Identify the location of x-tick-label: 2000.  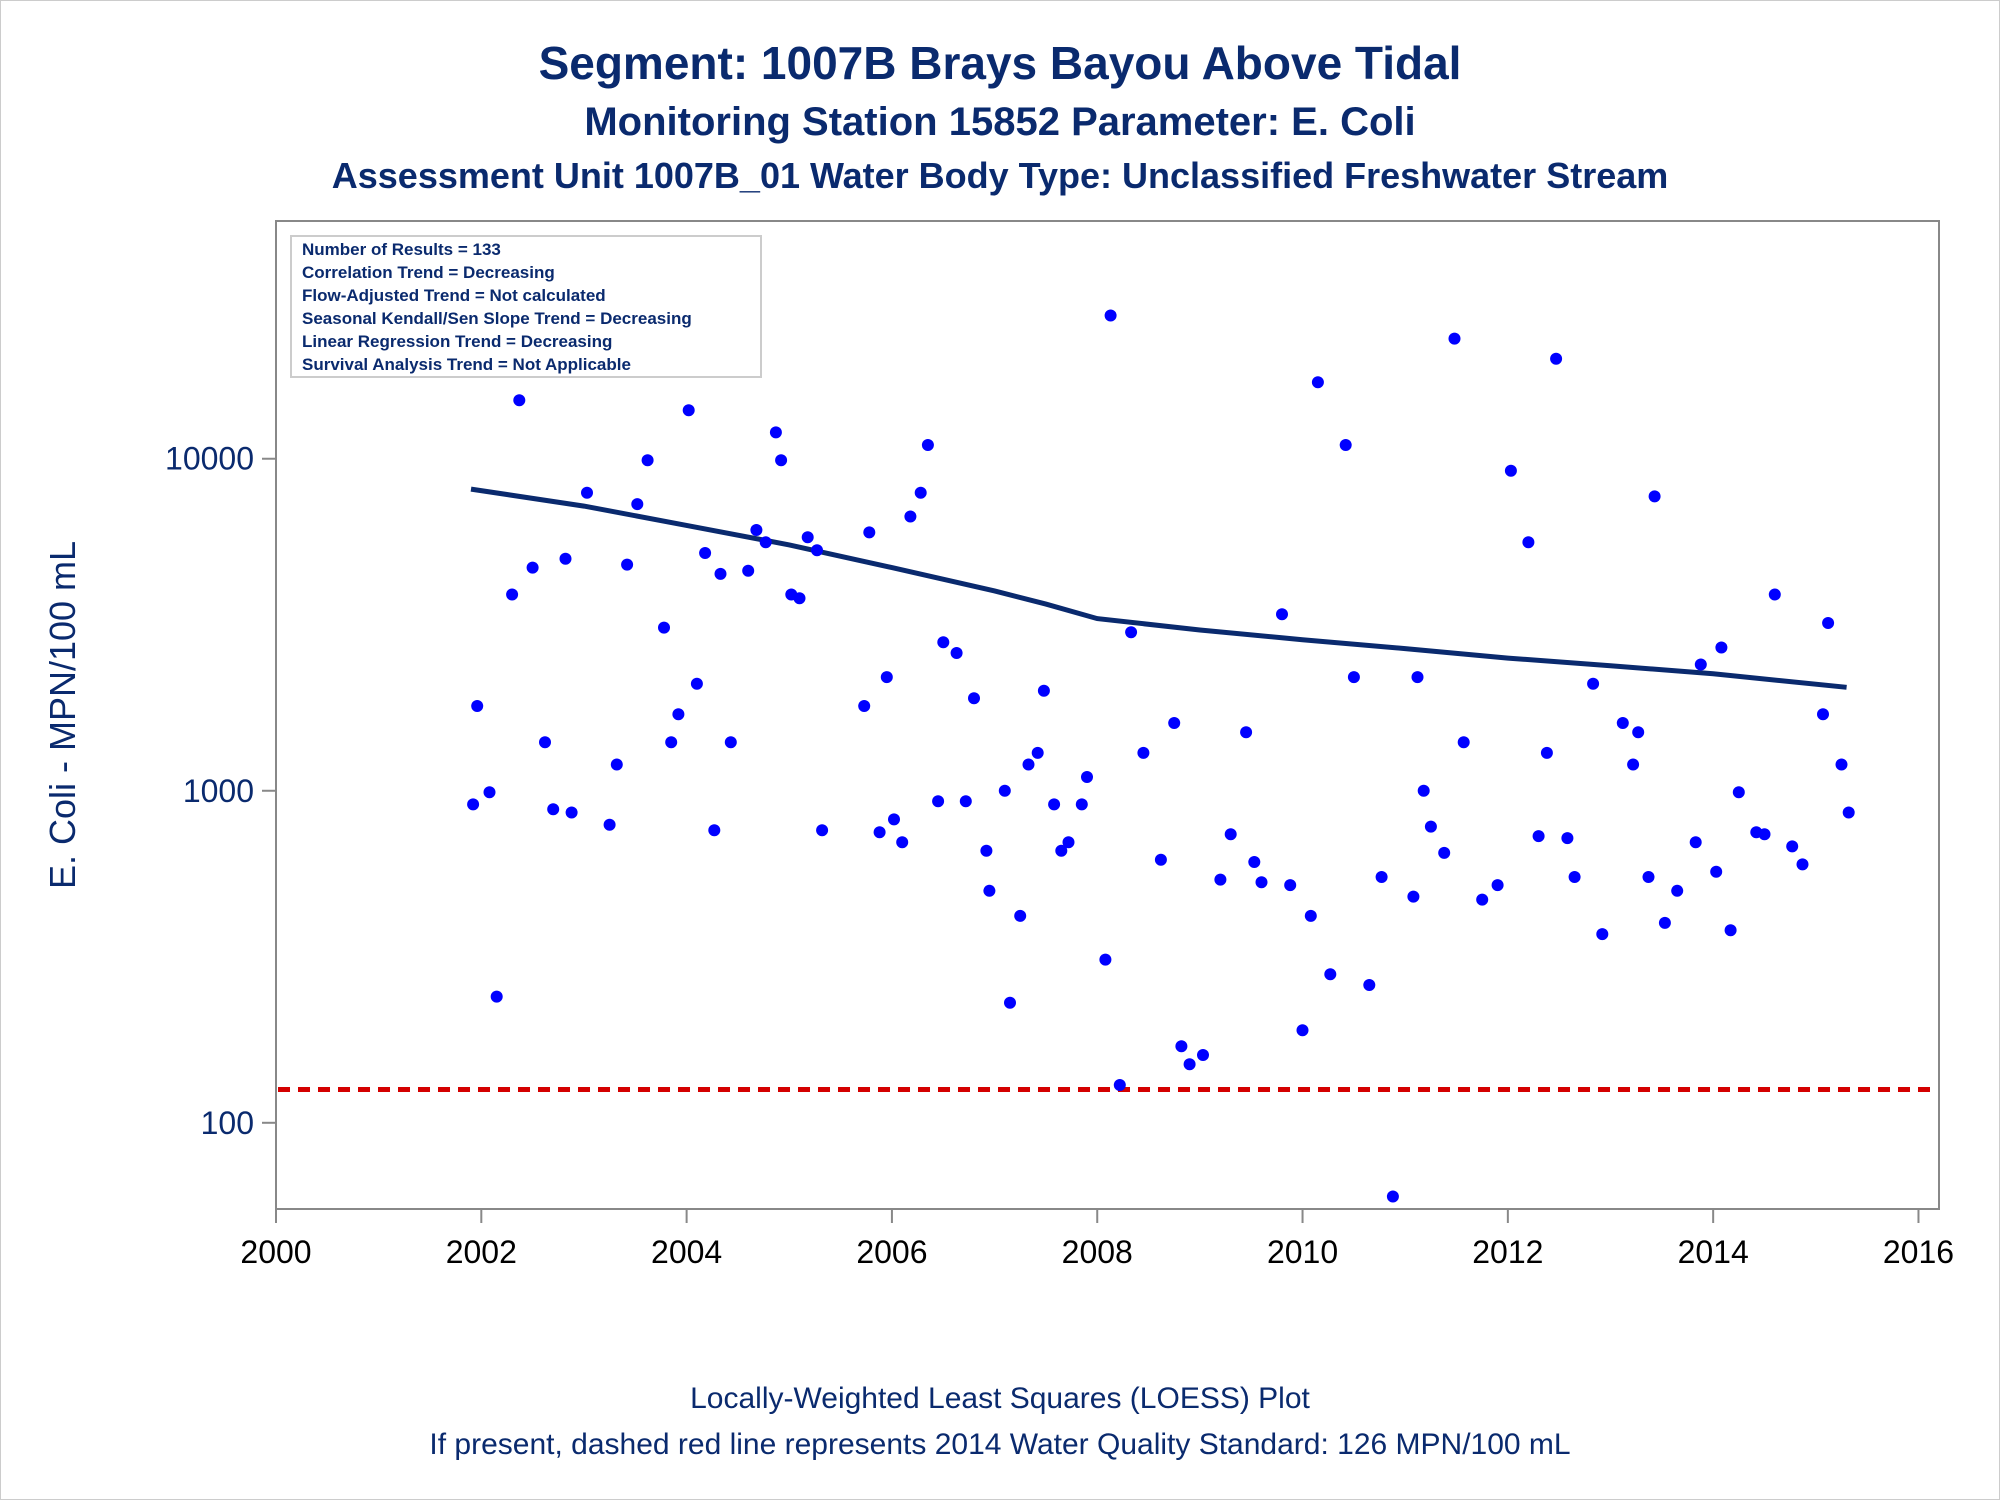
(275, 1252).